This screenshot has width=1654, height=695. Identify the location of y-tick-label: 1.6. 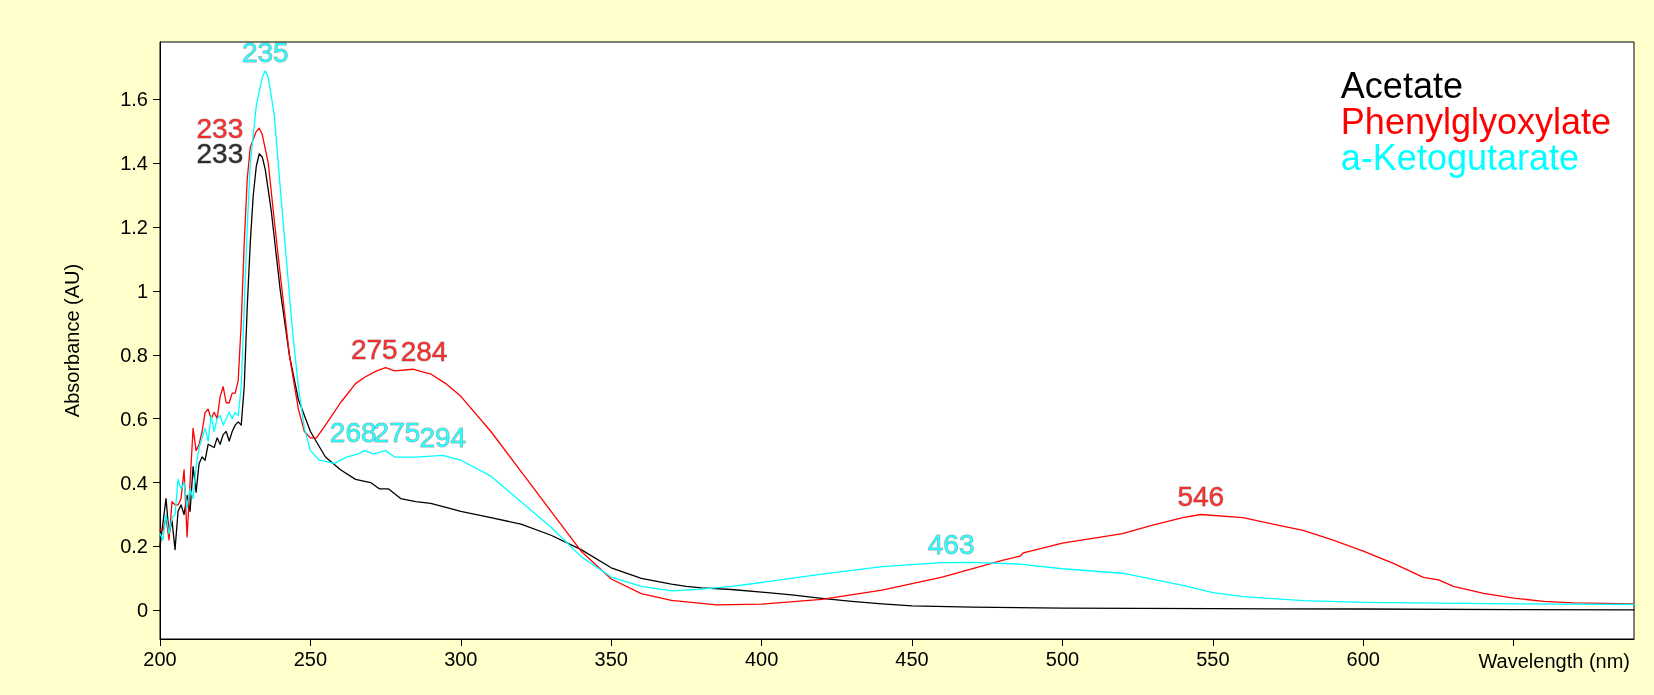
(134, 99).